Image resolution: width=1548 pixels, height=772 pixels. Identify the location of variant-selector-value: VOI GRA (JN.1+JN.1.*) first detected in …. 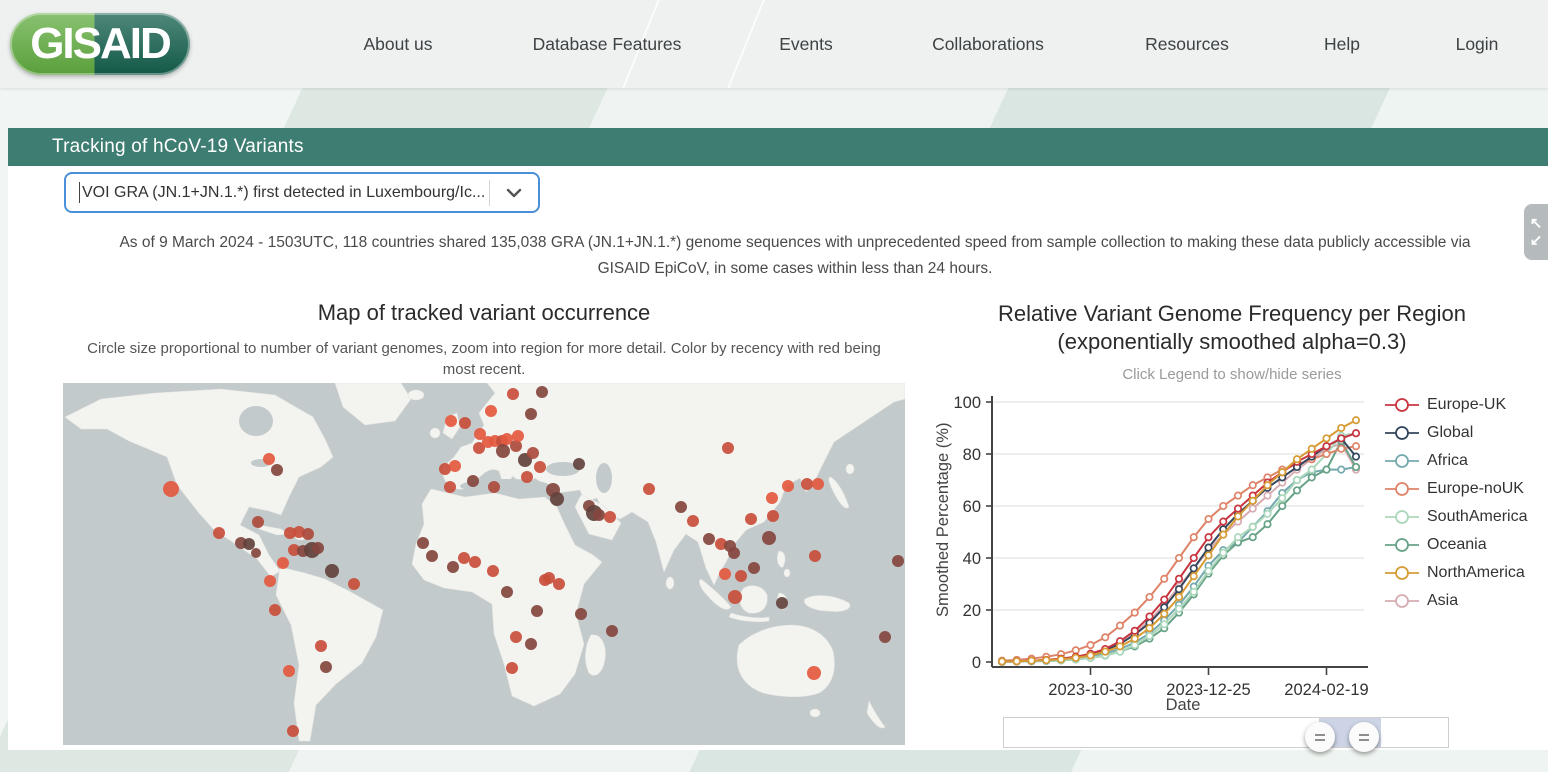
(283, 192).